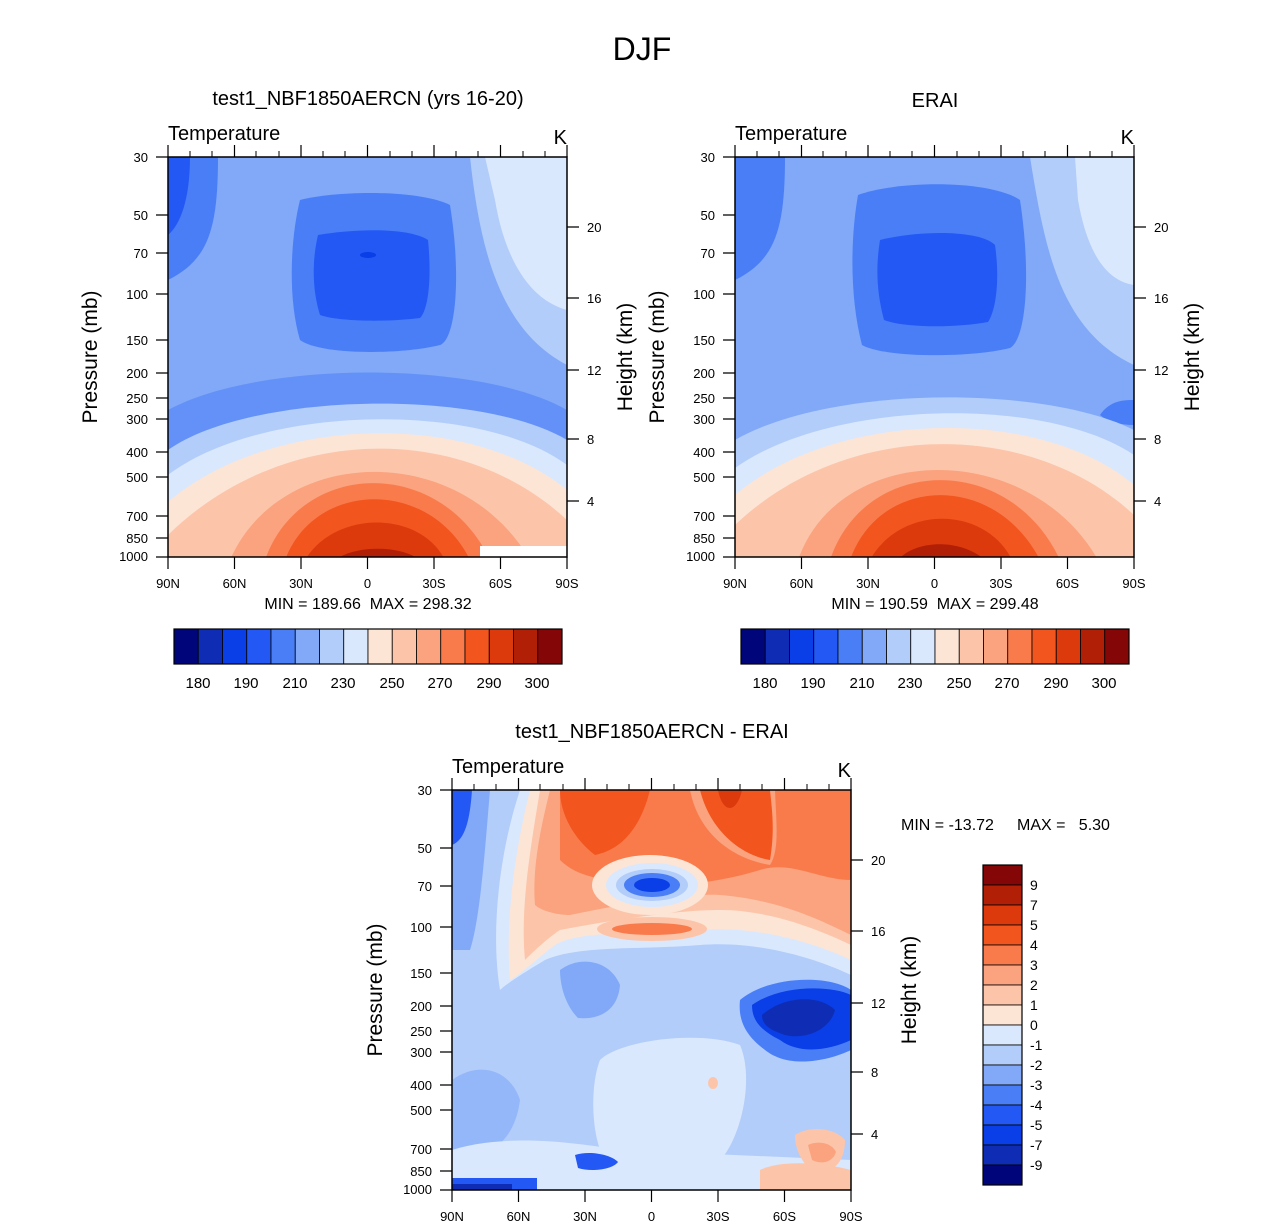 The width and height of the screenshot is (1285, 1227). What do you see at coordinates (947, 825) in the screenshot?
I see `panel-diff-stats-min: MIN = -13.72` at bounding box center [947, 825].